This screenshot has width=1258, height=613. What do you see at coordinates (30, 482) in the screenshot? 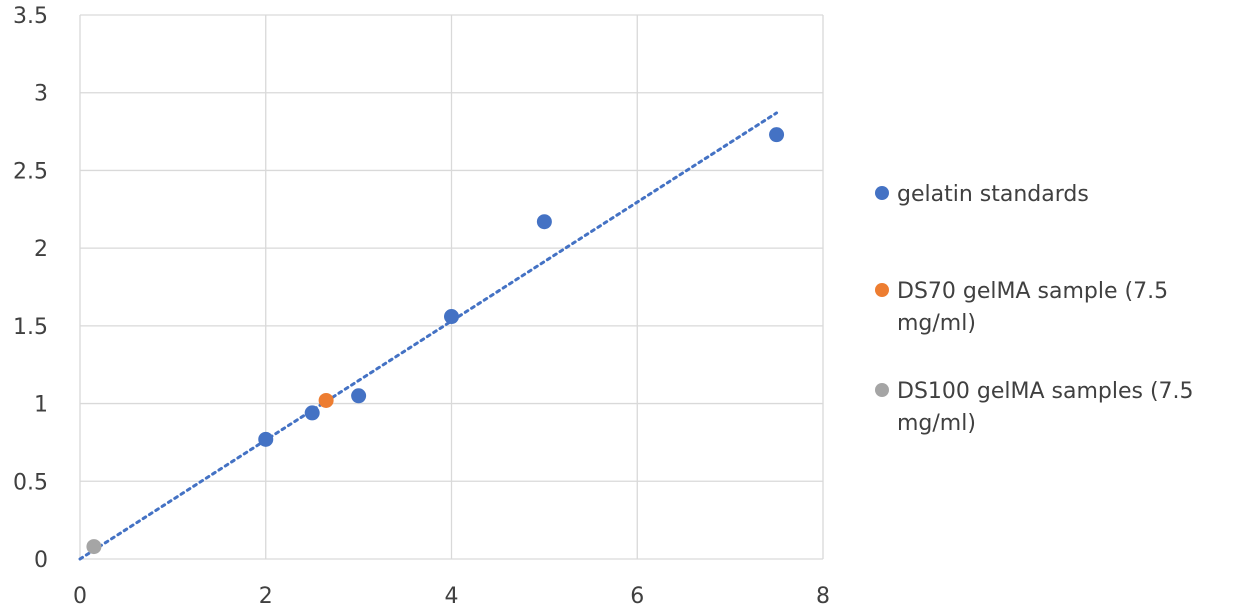
I see `y-tick-label: 0.5` at bounding box center [30, 482].